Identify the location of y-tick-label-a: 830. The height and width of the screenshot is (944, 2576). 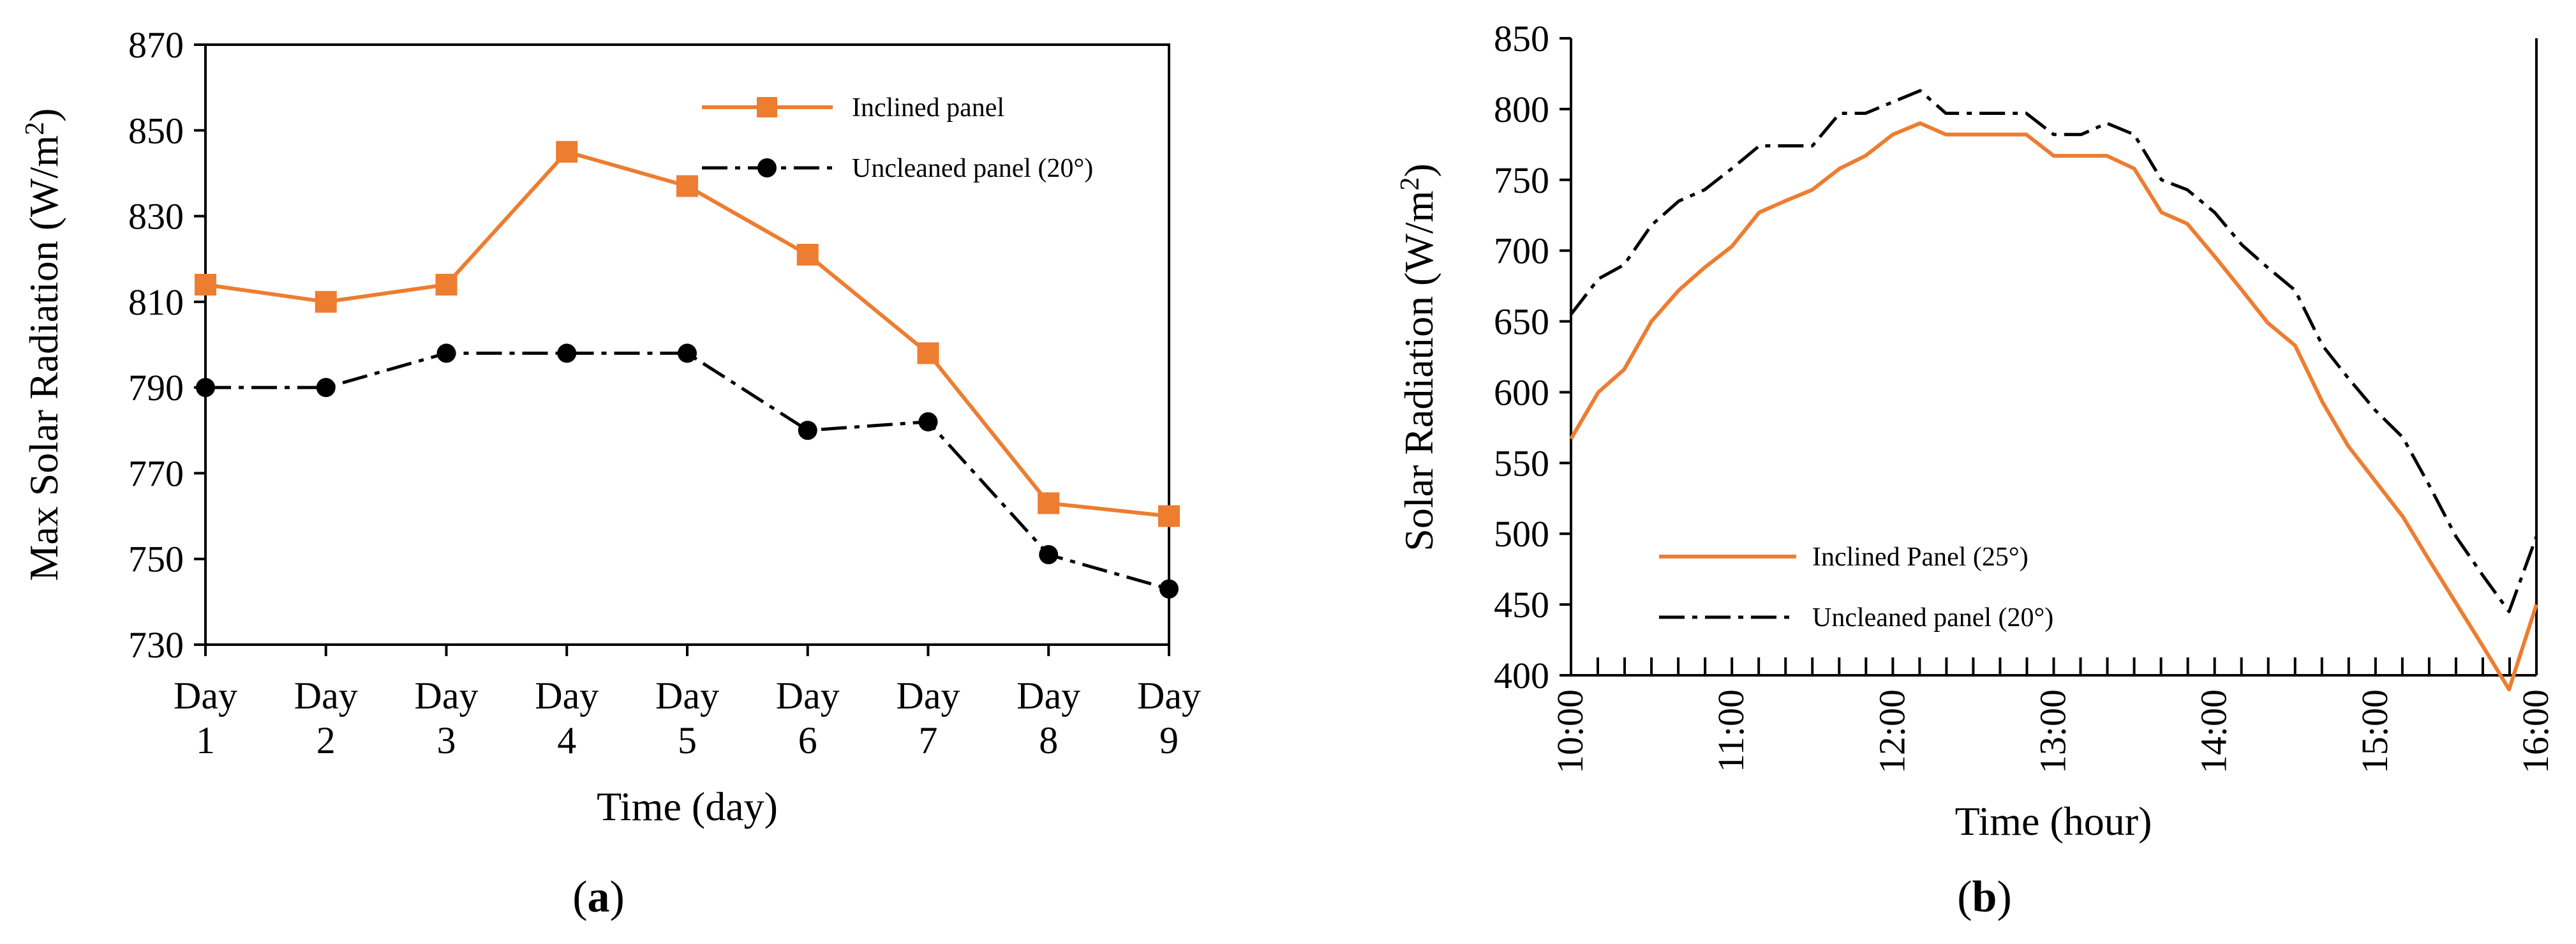
(156, 216).